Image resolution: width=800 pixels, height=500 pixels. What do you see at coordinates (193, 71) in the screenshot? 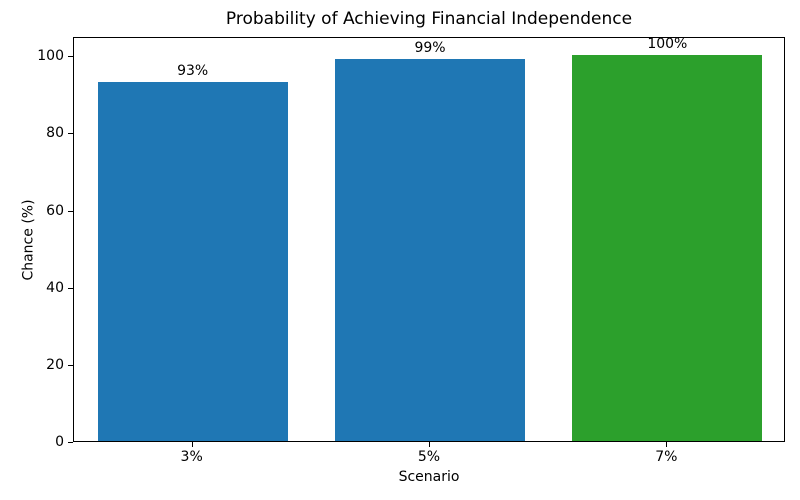
I see `bar-value-label-3%: 93%` at bounding box center [193, 71].